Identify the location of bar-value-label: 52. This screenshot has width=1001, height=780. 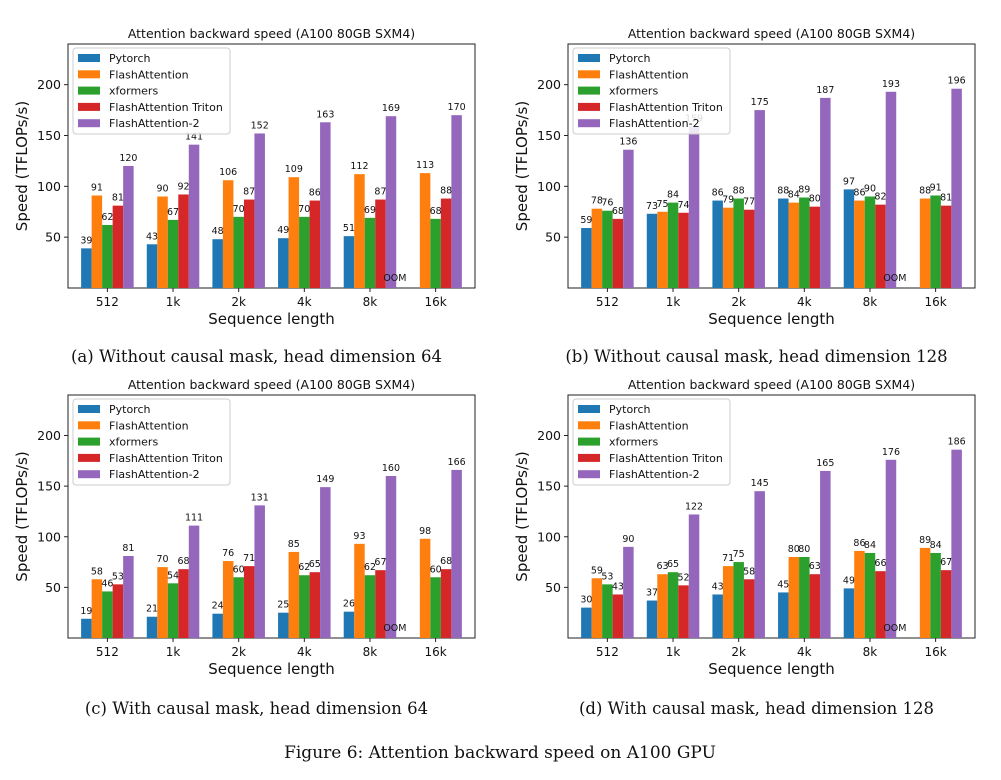
(683, 577).